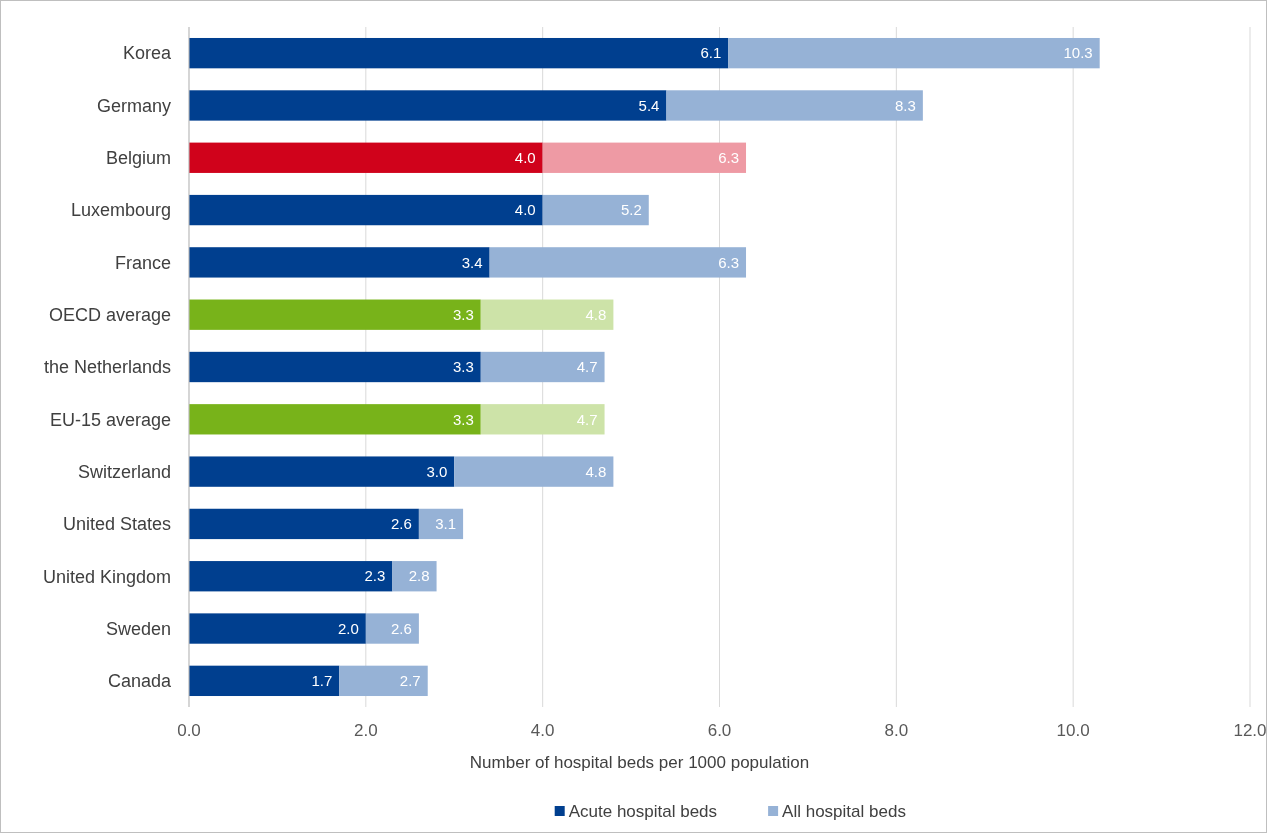 The height and width of the screenshot is (833, 1267). What do you see at coordinates (116, 524) in the screenshot?
I see `y-tick-label: United States` at bounding box center [116, 524].